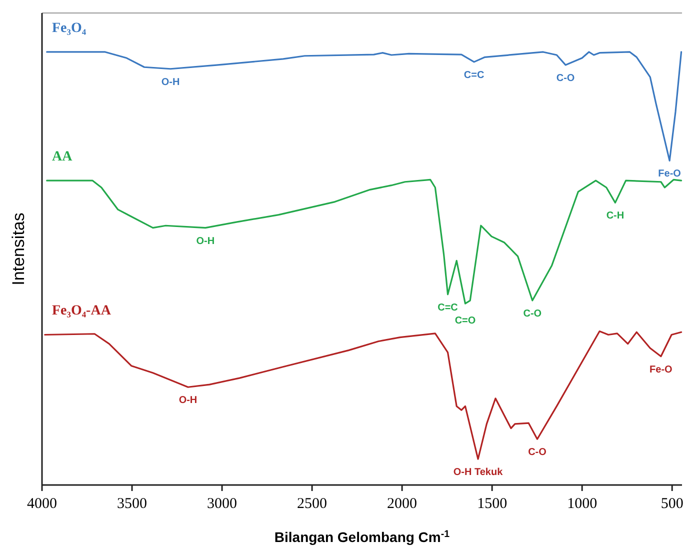 The width and height of the screenshot is (699, 550). What do you see at coordinates (312, 504) in the screenshot?
I see `x-tick-label: 2500` at bounding box center [312, 504].